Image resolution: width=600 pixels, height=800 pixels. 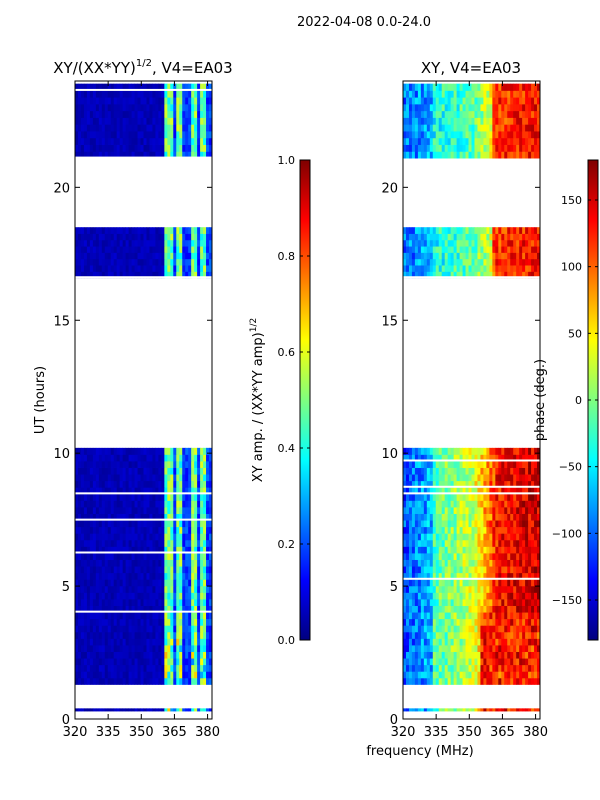 What do you see at coordinates (471, 464) in the screenshot?
I see `phase-heatmap-row` at bounding box center [471, 464].